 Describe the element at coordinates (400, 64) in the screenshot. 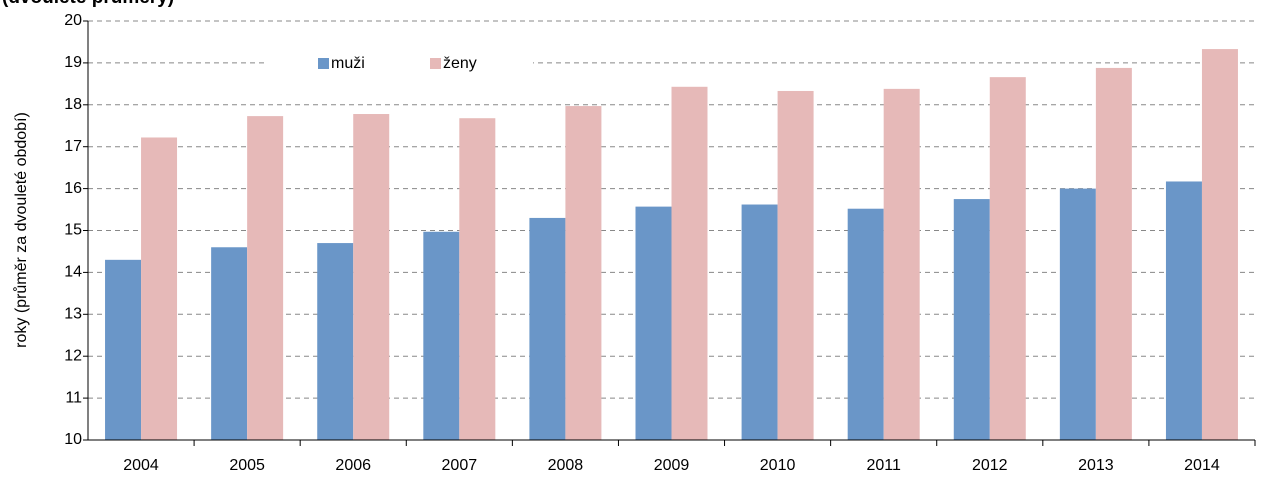

I see `legend-box` at that location.